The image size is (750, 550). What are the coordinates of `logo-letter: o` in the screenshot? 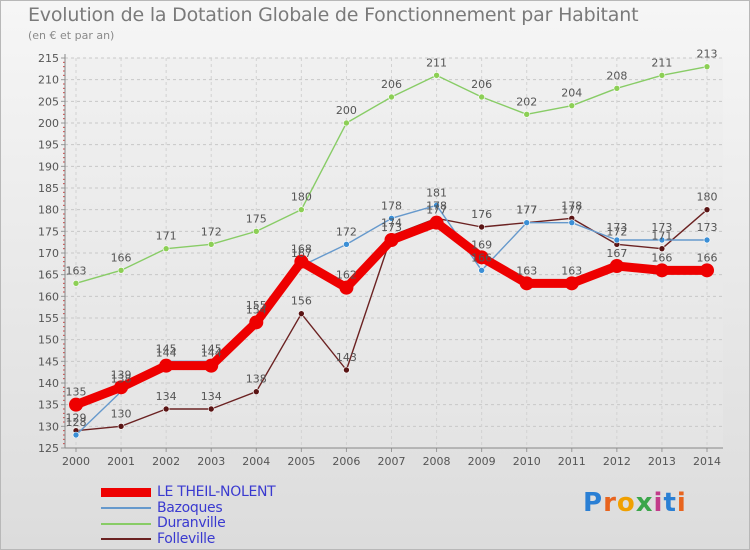 It's located at (626, 503).